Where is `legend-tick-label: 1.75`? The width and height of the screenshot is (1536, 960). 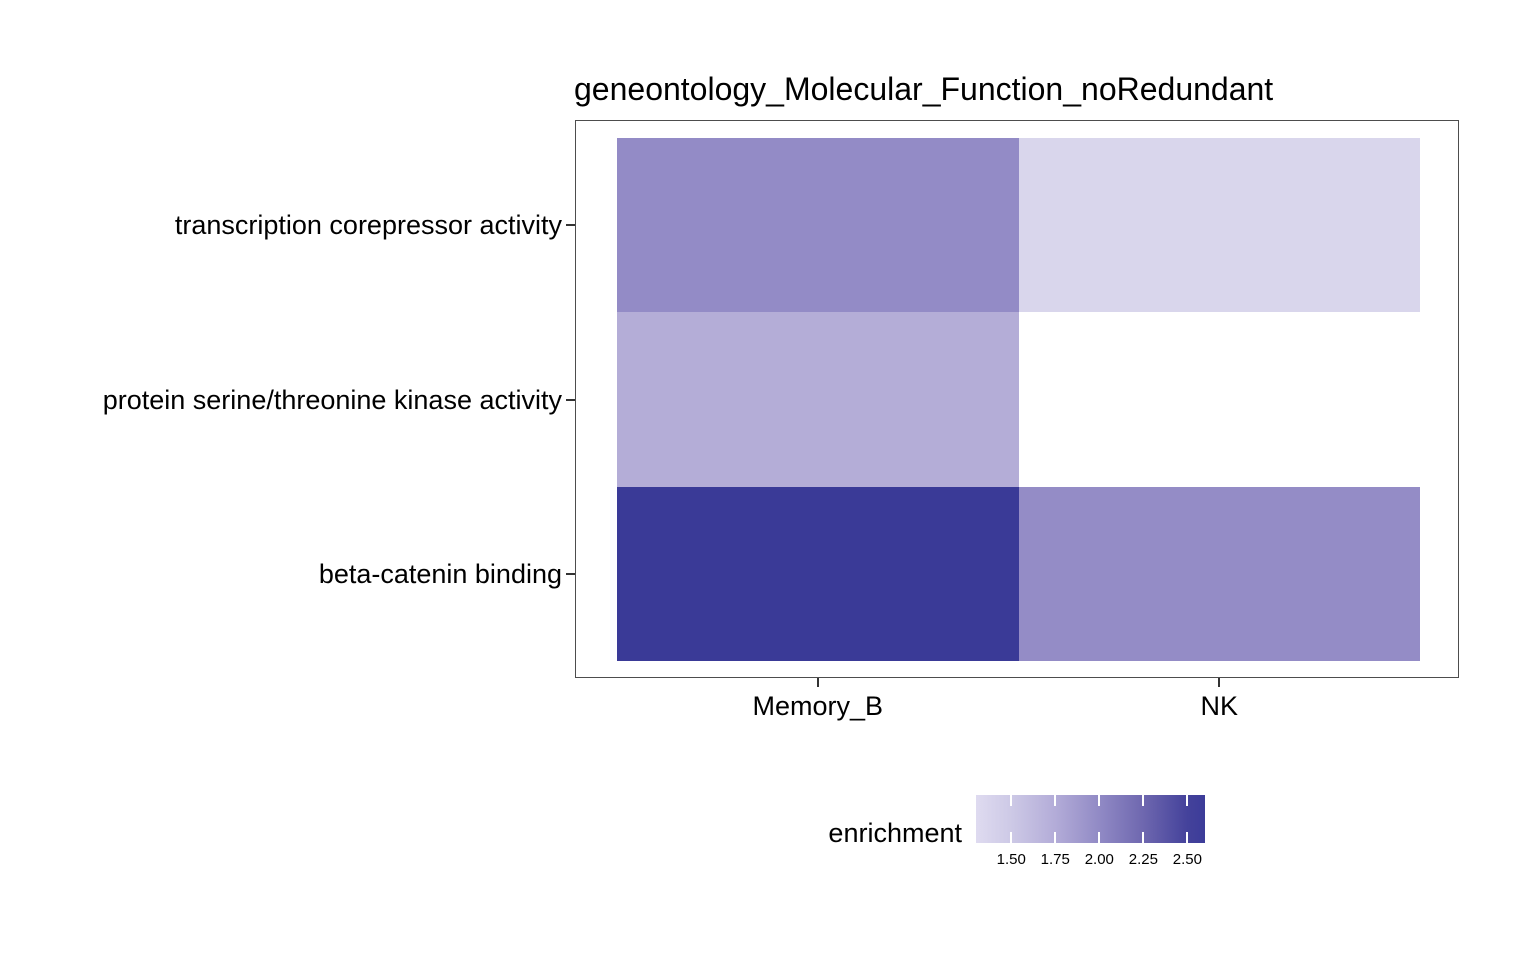 legend-tick-label: 1.75 is located at coordinates (1055, 859).